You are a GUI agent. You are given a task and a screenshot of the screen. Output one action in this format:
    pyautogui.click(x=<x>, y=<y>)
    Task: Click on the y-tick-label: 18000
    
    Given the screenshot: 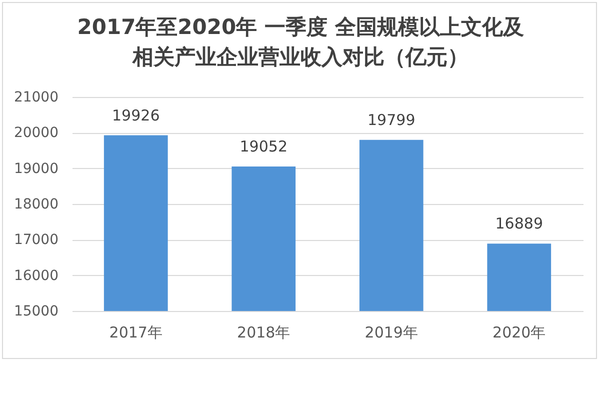 What is the action you would take?
    pyautogui.click(x=36, y=204)
    